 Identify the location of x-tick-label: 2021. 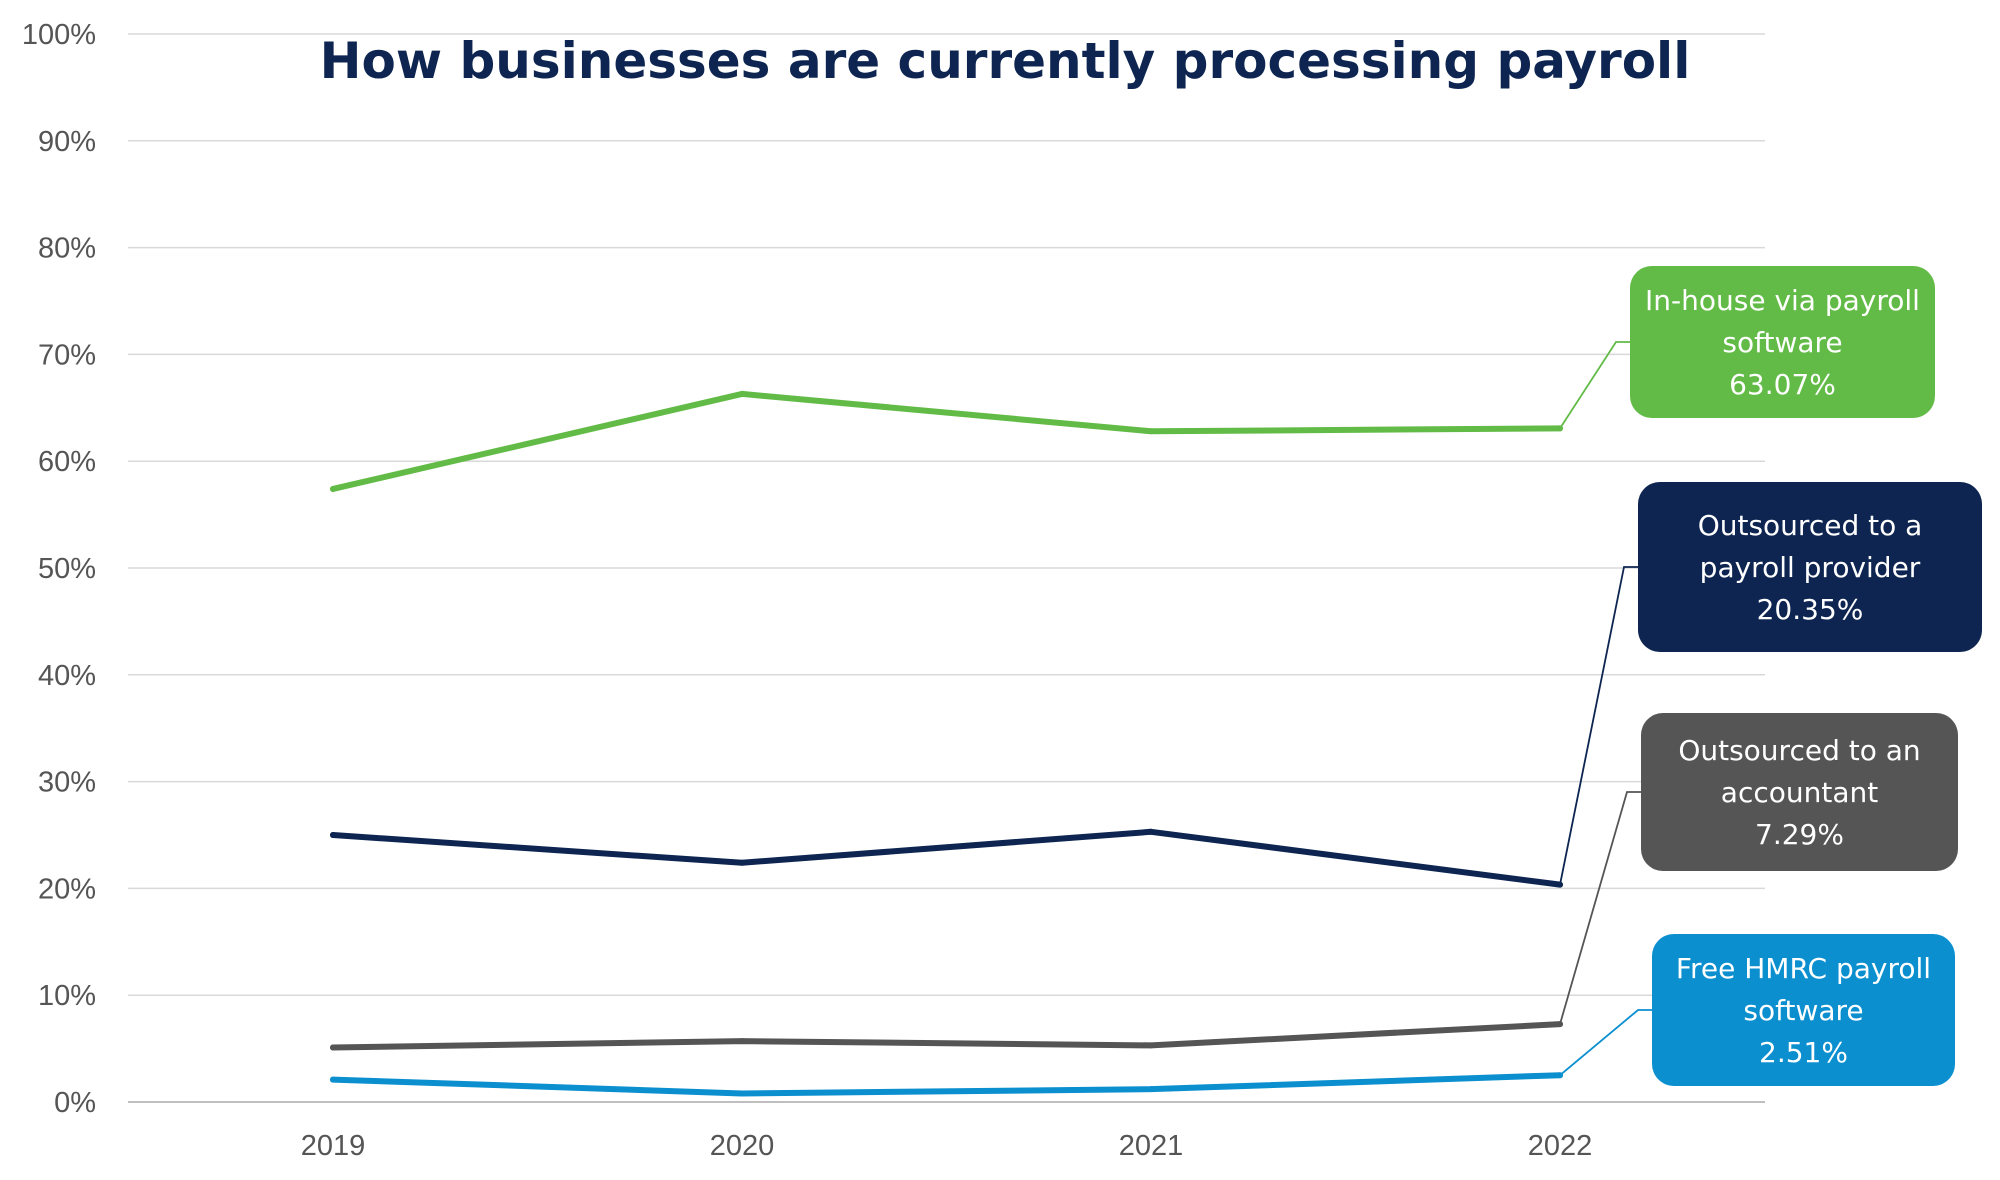
(1151, 1146).